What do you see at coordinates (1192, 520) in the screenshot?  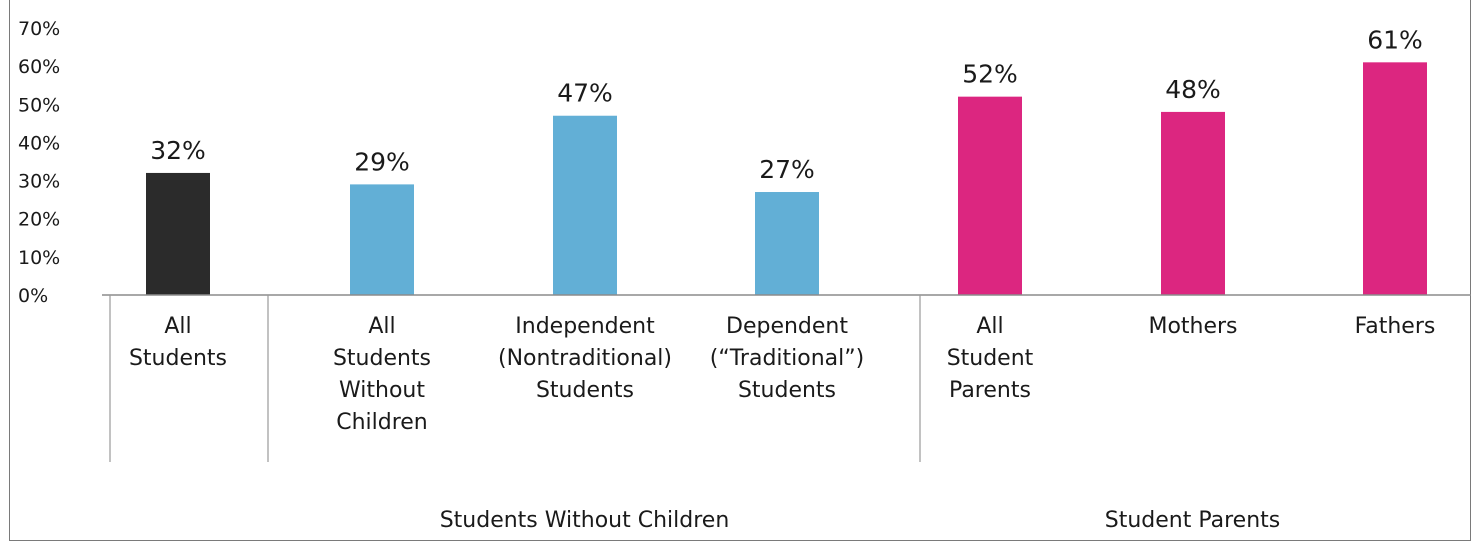 I see `group-label: Student Parents` at bounding box center [1192, 520].